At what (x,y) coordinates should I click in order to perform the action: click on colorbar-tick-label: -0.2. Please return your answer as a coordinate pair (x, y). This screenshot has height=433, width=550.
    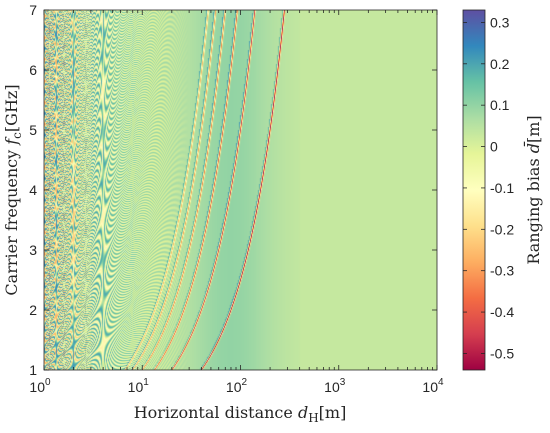
    Looking at the image, I should click on (502, 229).